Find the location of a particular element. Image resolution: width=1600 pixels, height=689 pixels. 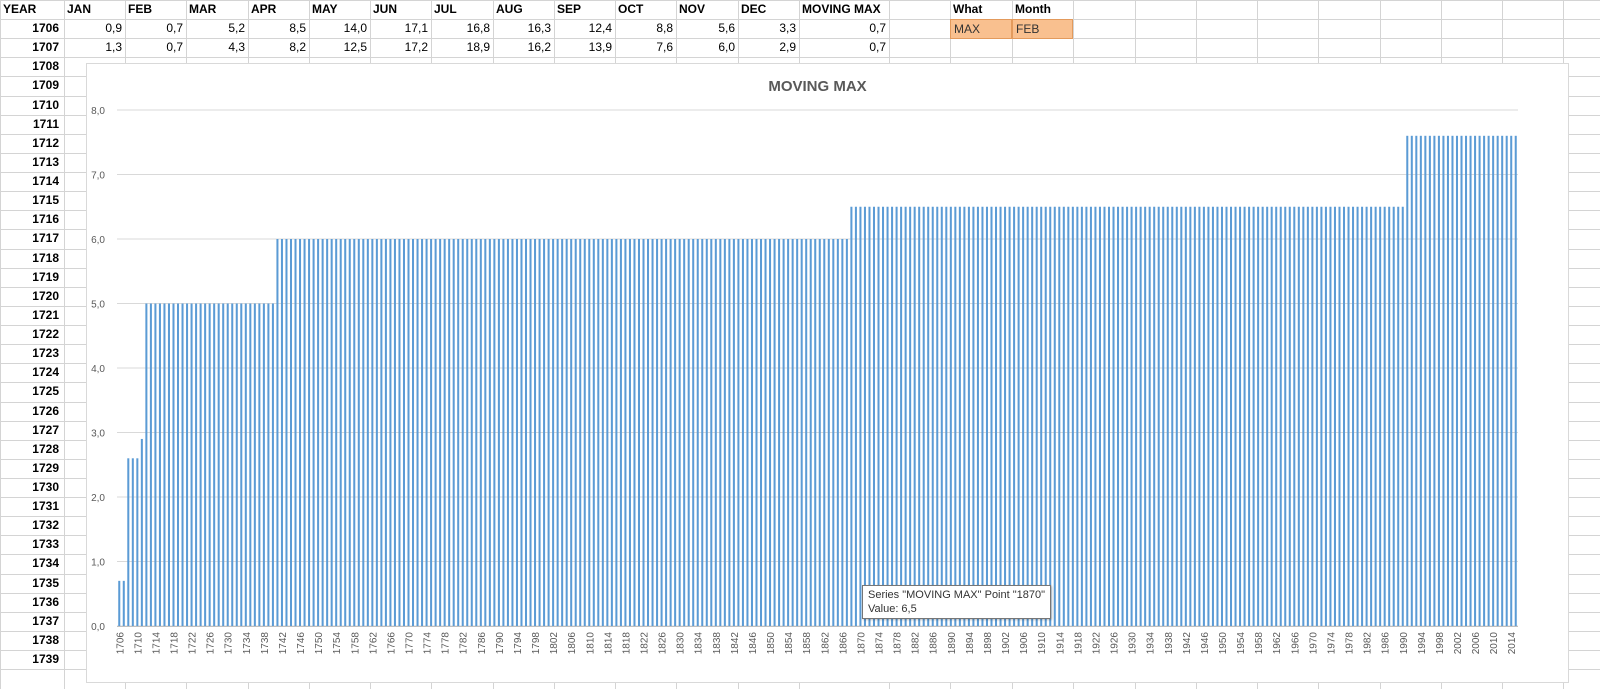

data-cell: 12,5 is located at coordinates (355, 47).